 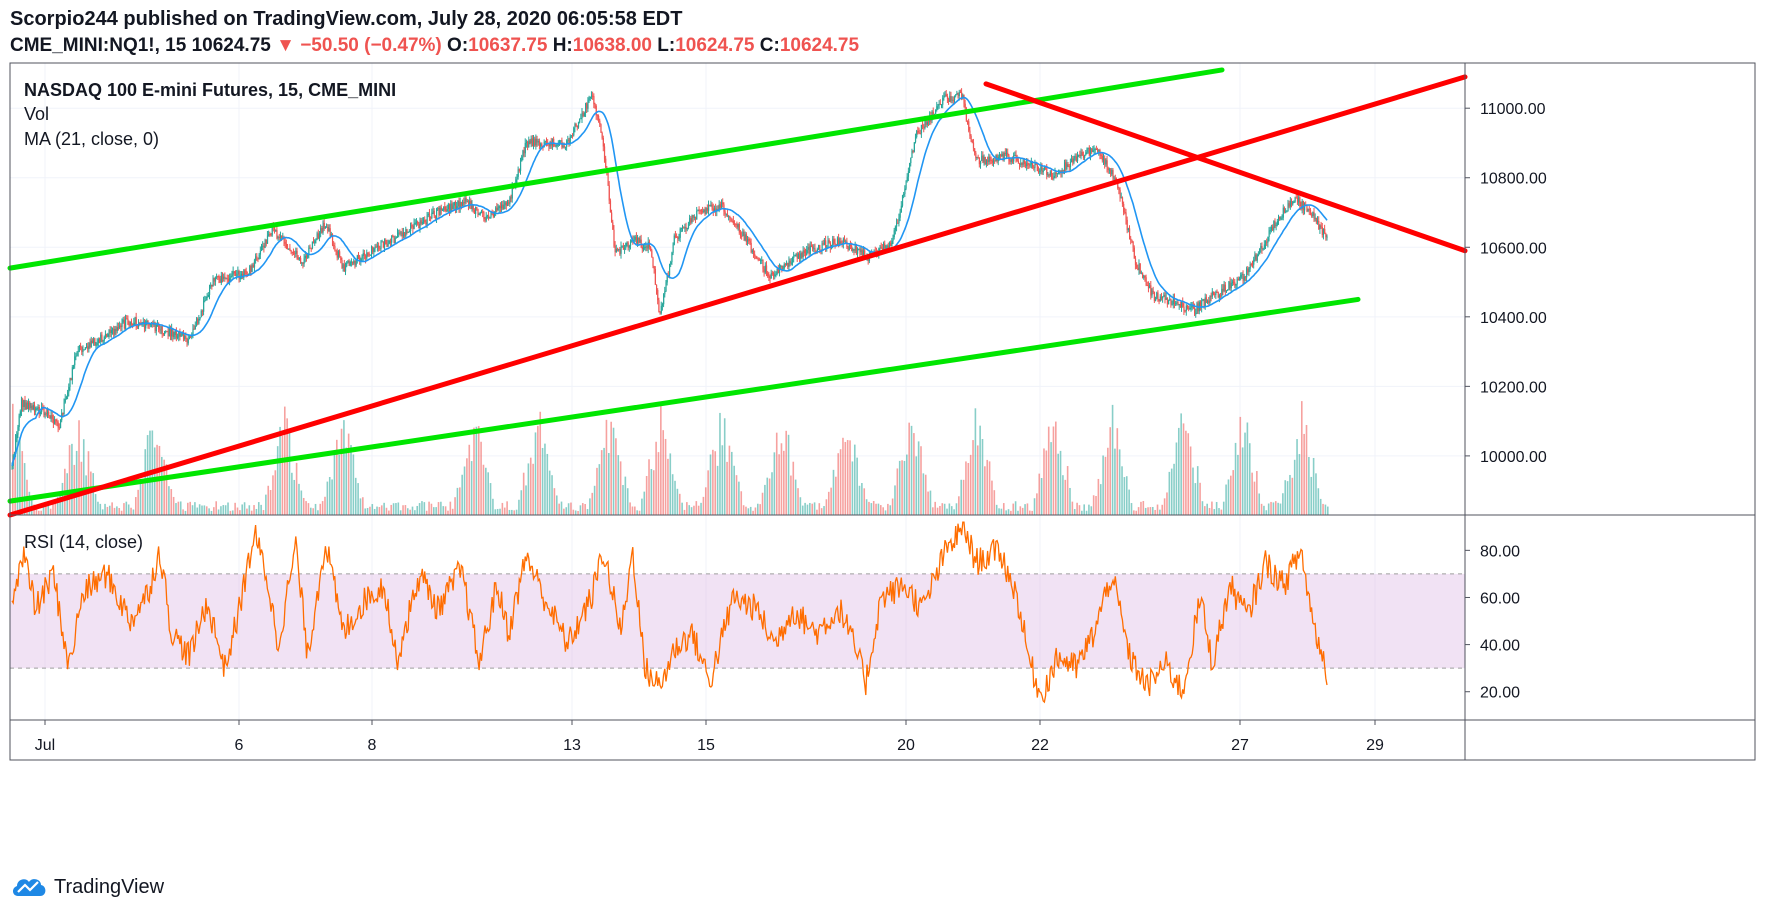 What do you see at coordinates (1225, 167) in the screenshot?
I see `falling-red-trendline` at bounding box center [1225, 167].